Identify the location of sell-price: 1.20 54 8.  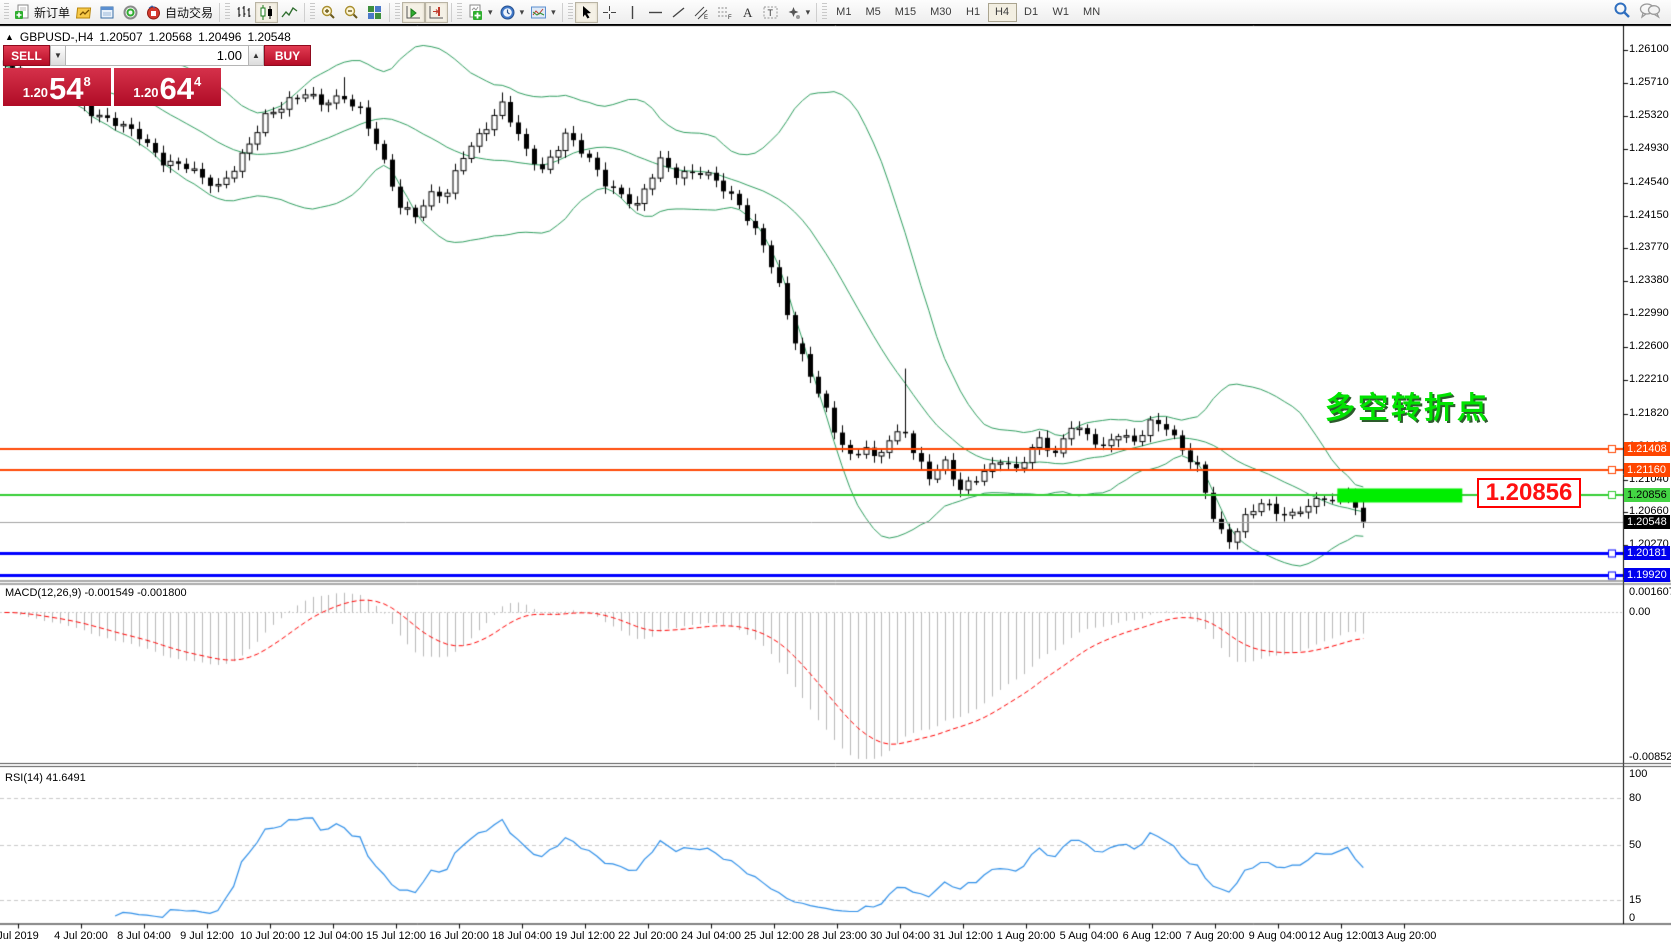
(57, 87).